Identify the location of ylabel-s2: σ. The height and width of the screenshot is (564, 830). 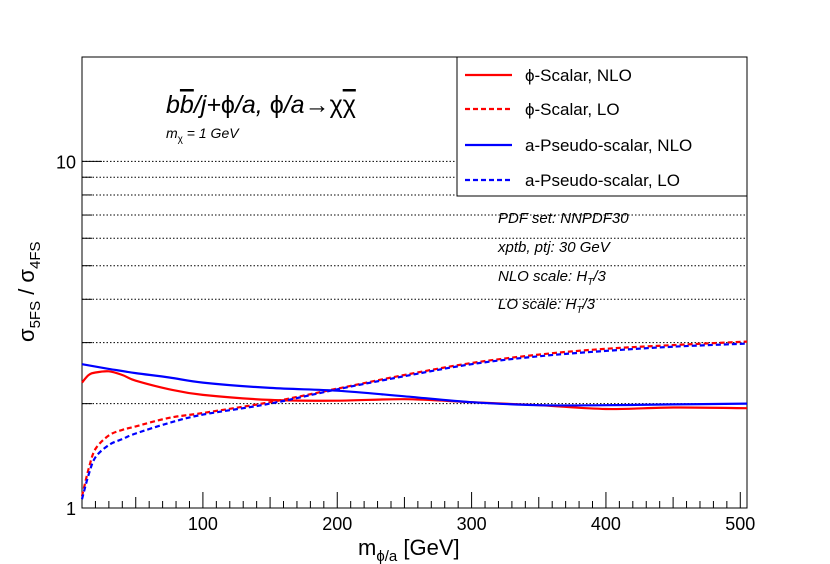
(26, 276).